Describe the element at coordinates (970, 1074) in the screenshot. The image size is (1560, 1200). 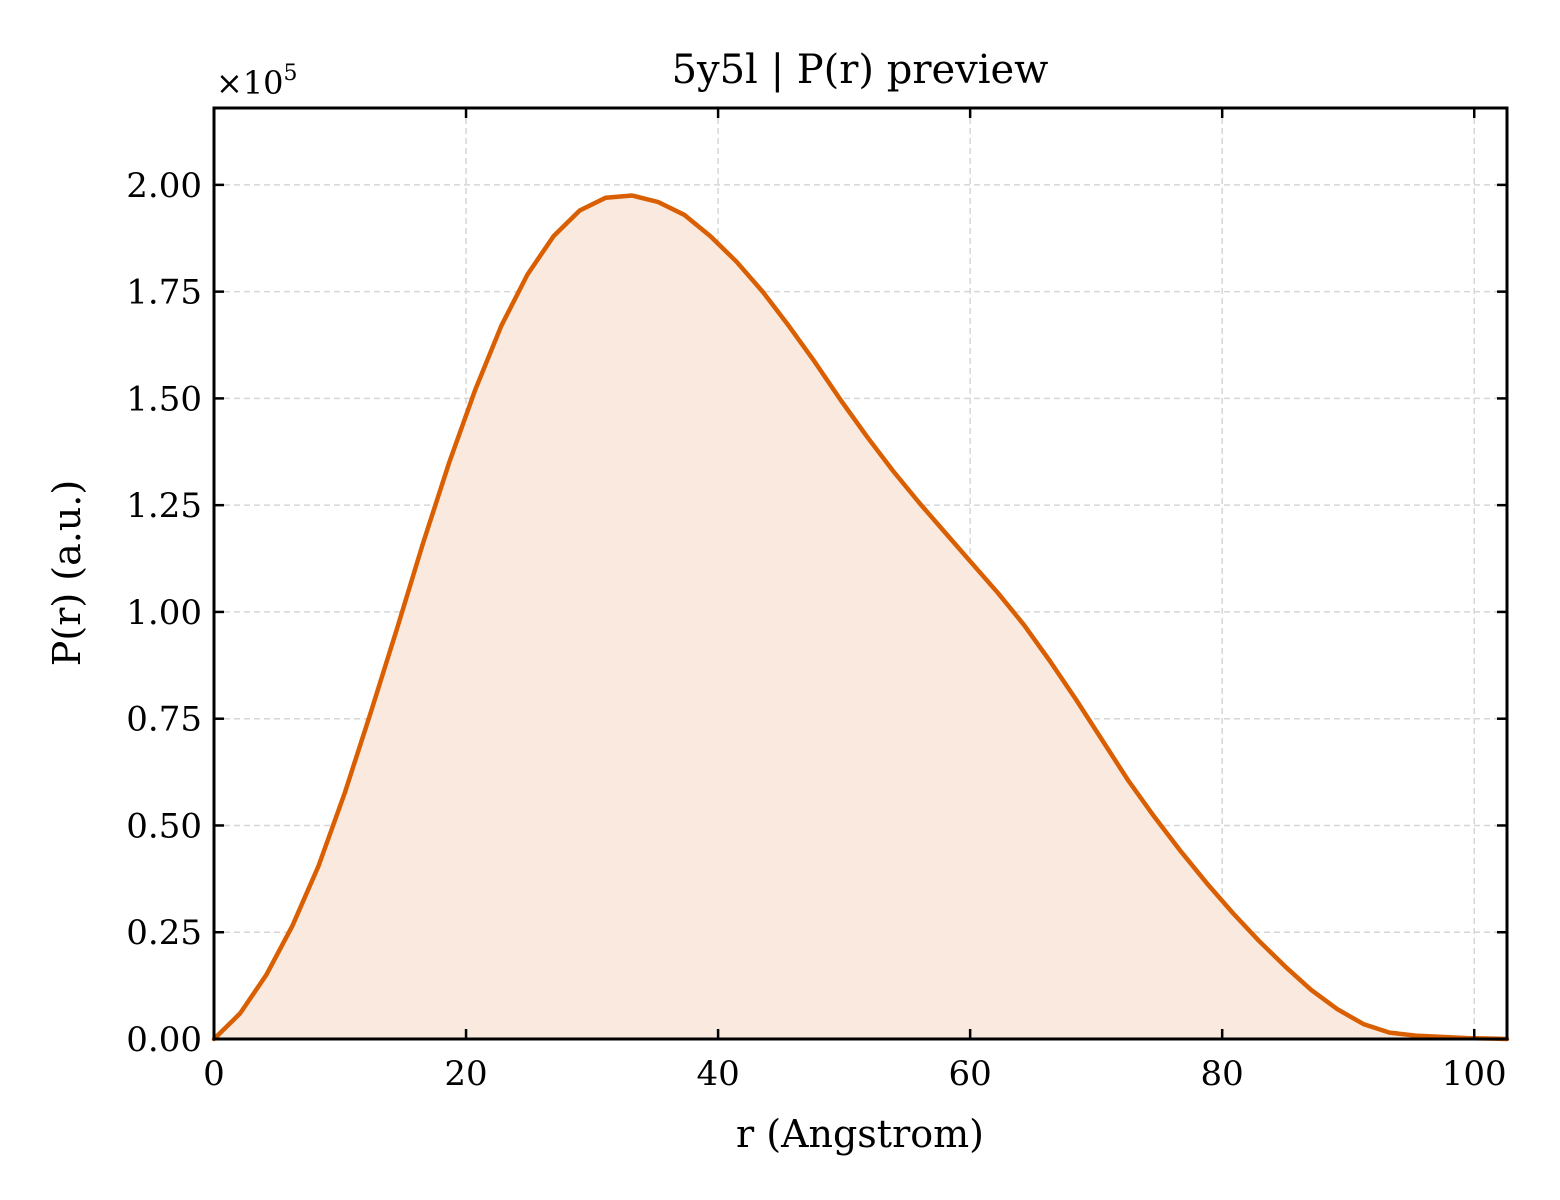
I see `x-tick-label: 60` at that location.